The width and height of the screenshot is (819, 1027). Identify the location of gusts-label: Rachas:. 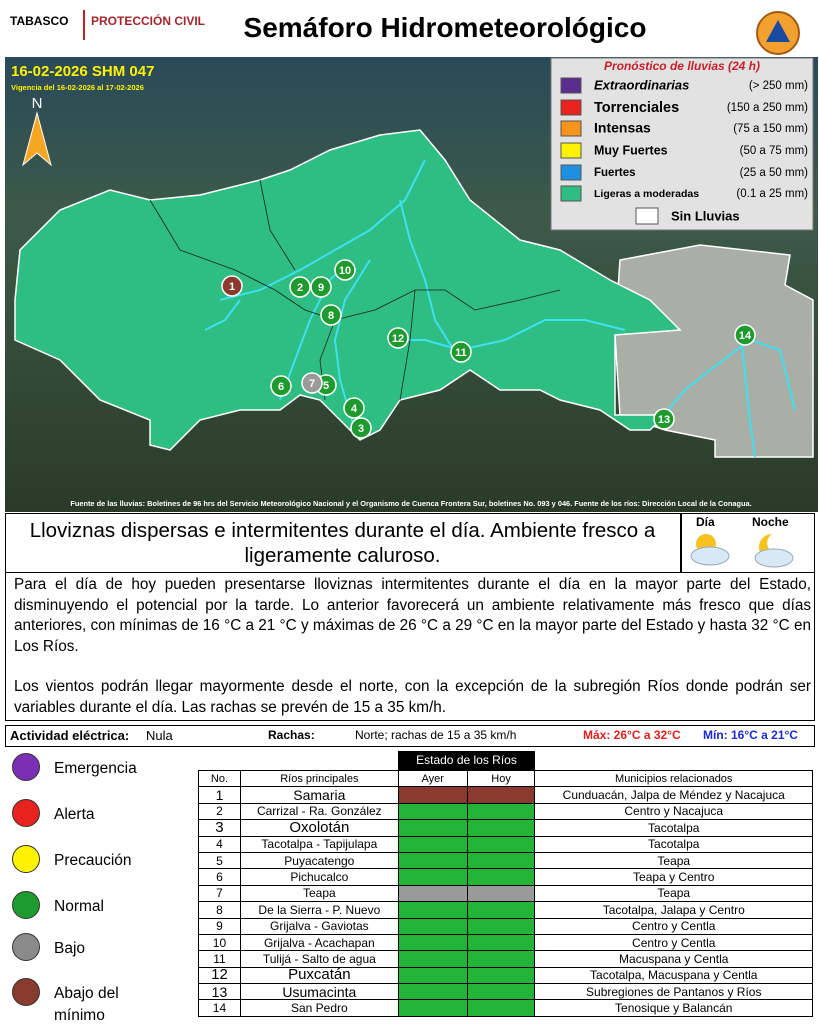
(291, 735).